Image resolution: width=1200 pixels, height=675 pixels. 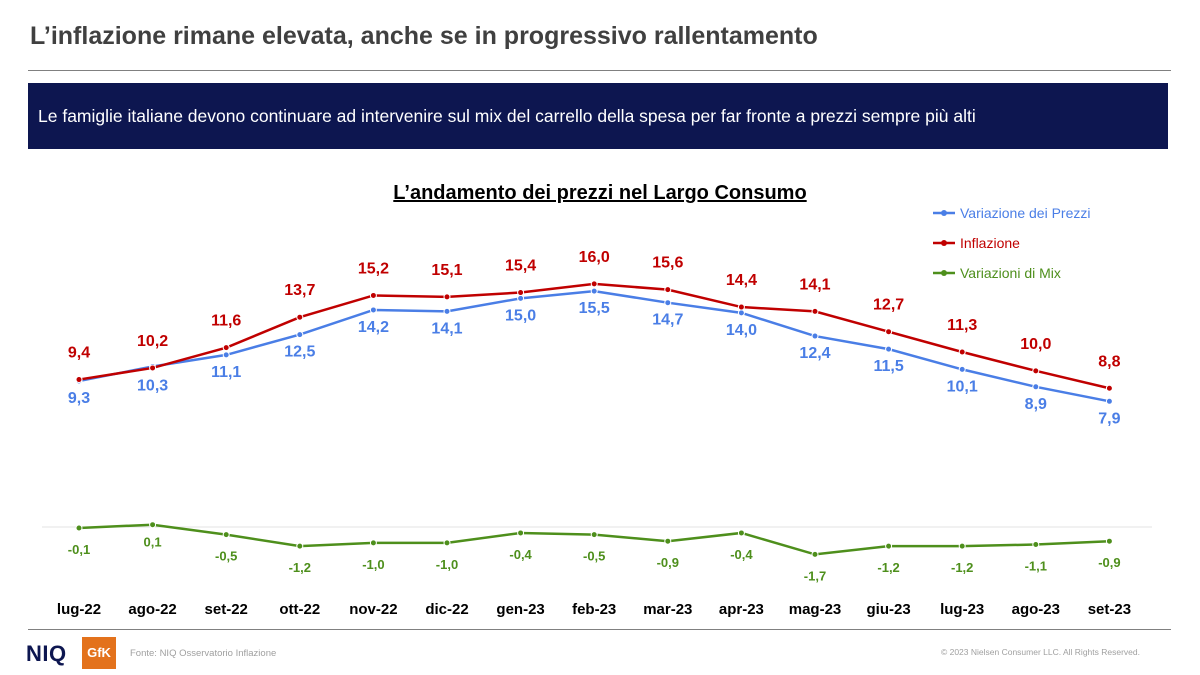 I want to click on x-tick-label: gen-23, so click(x=520, y=609).